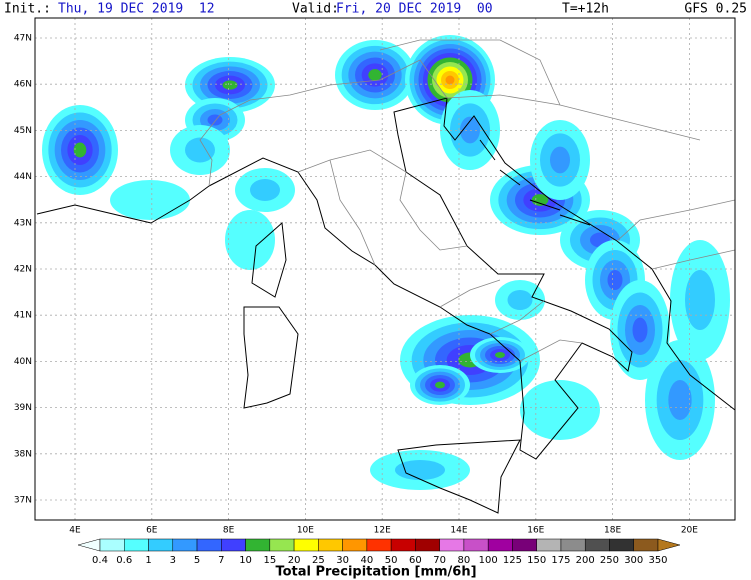 This screenshot has width=751, height=580. Describe the element at coordinates (669, 545) in the screenshot. I see `colorbar-end-high` at that location.